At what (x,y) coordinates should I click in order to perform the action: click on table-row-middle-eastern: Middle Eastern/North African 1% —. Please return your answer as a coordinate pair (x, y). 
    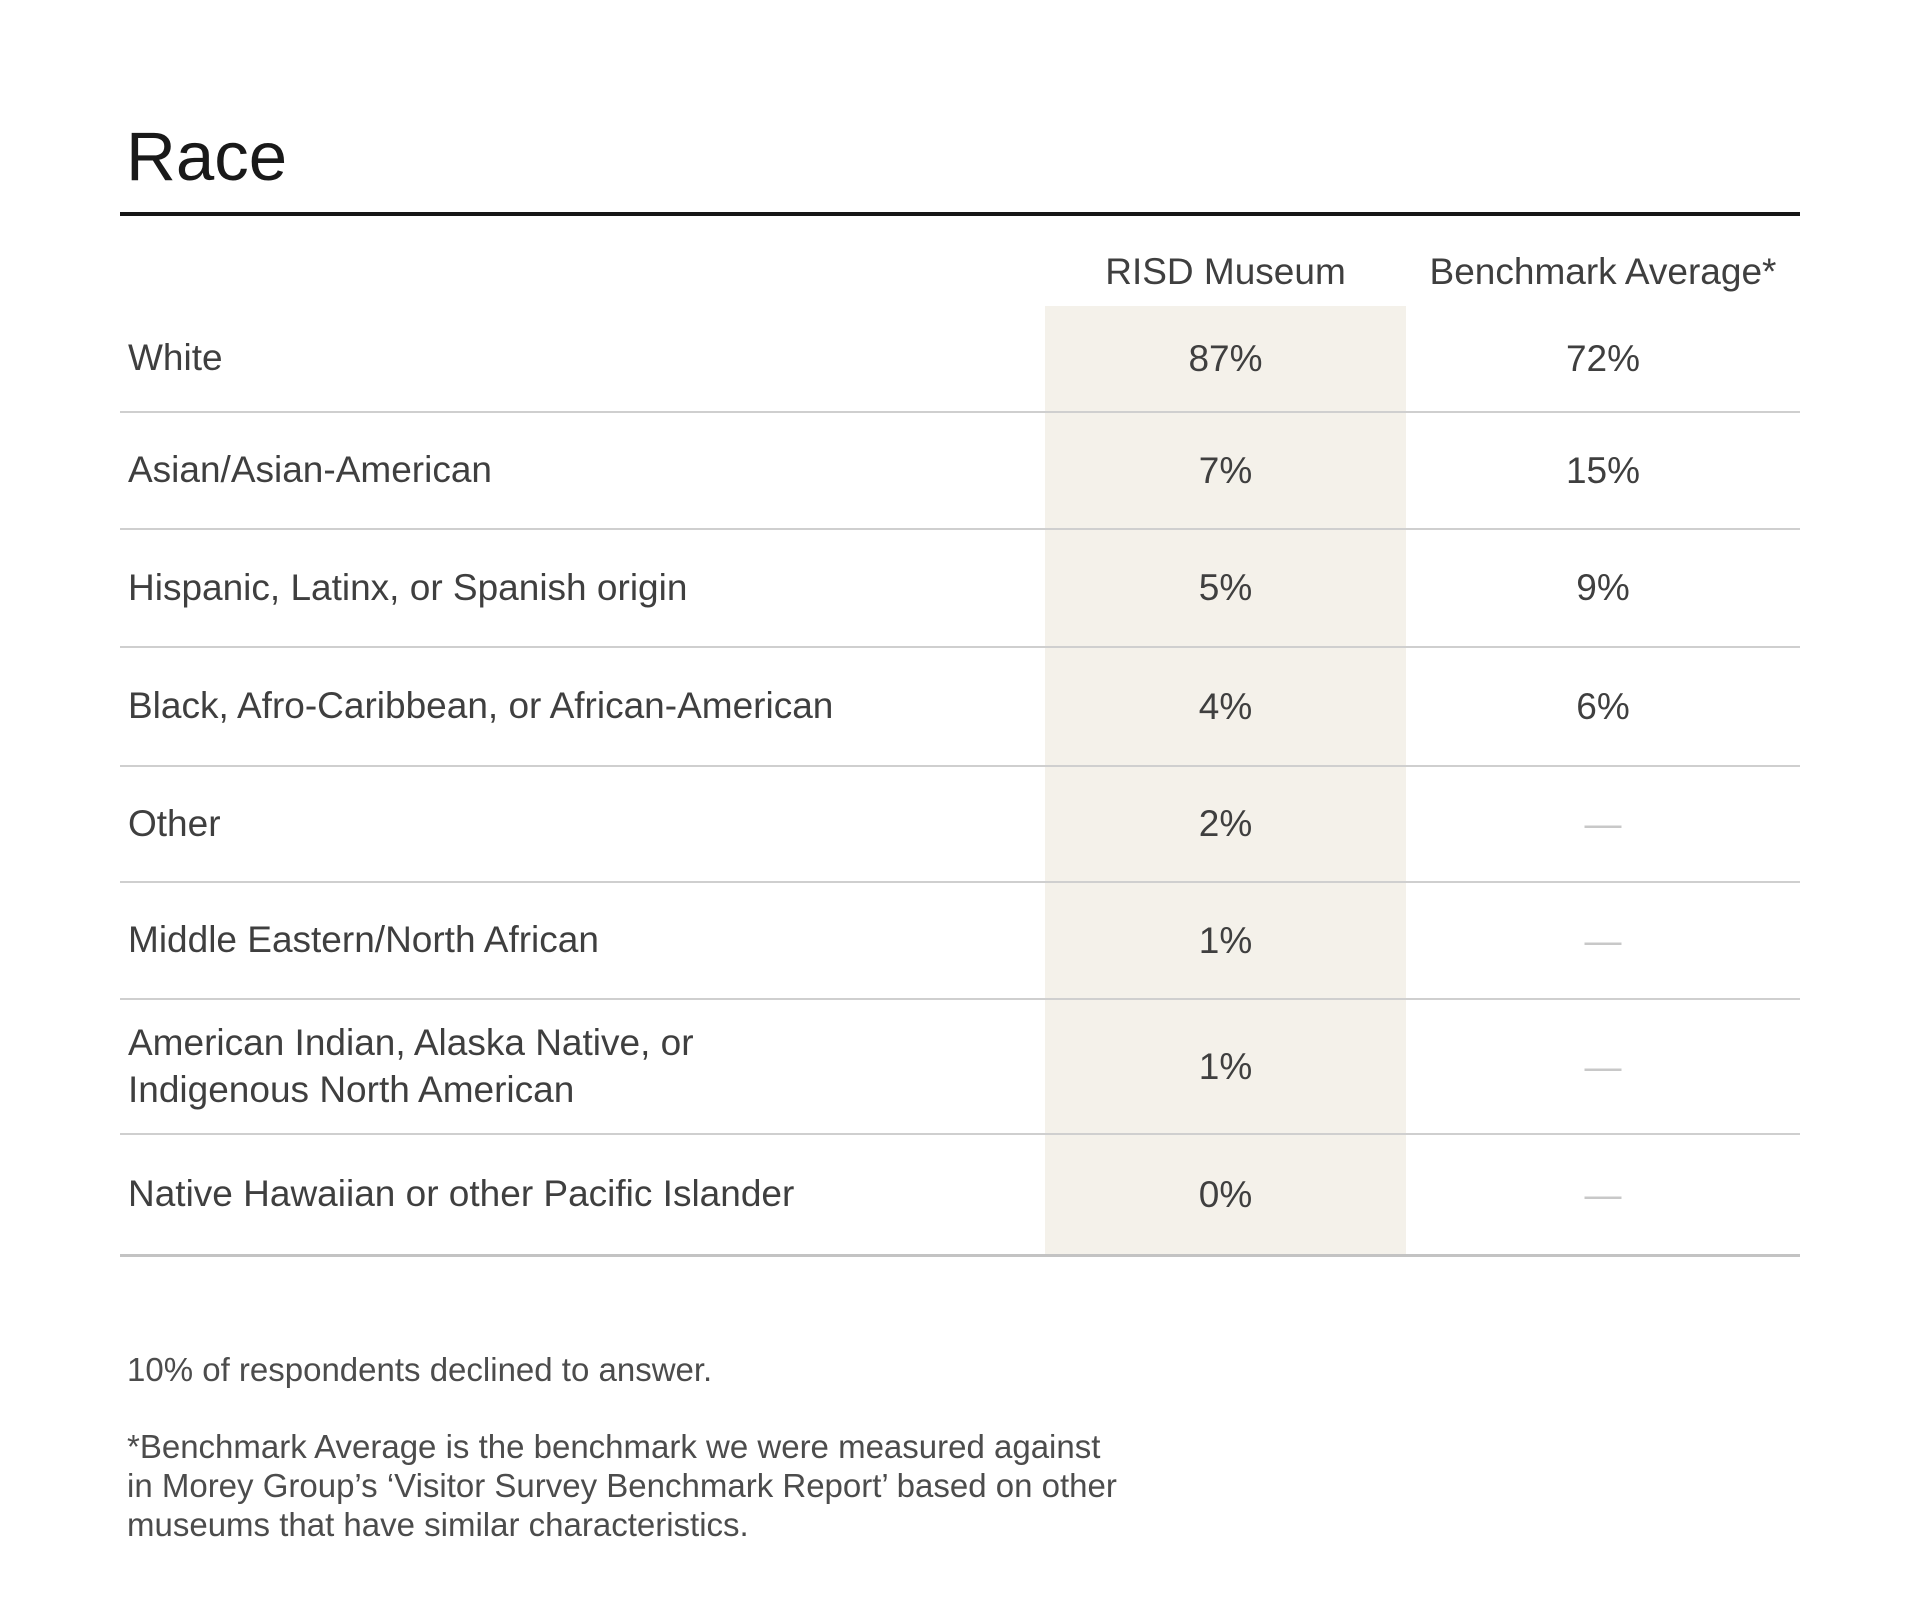
    Looking at the image, I should click on (960, 941).